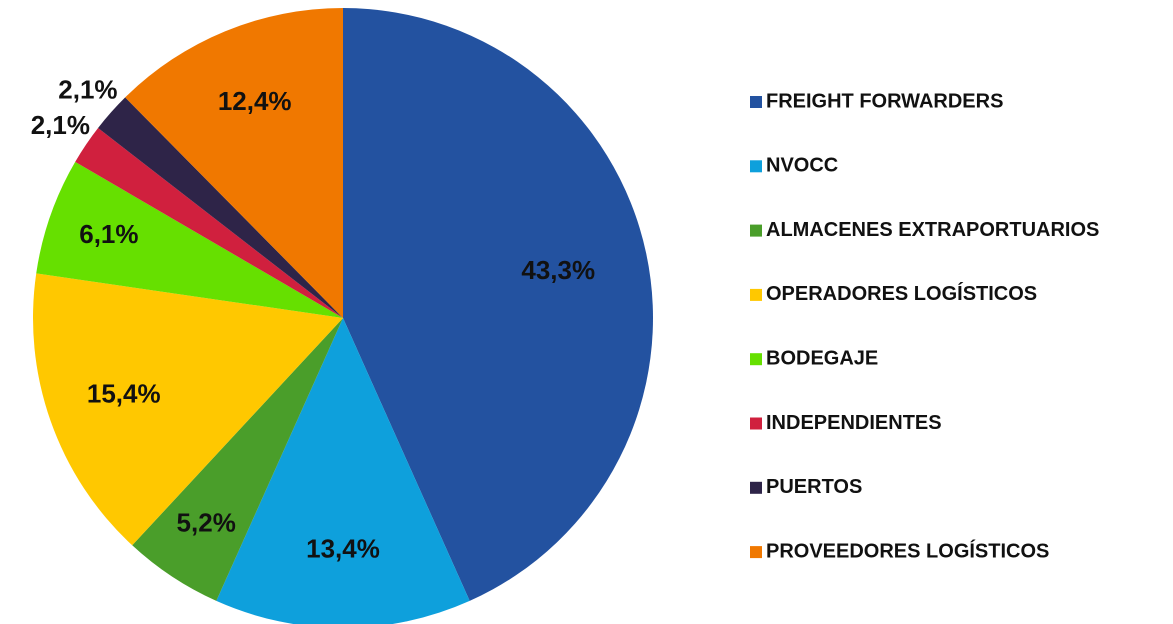  What do you see at coordinates (884, 101) in the screenshot?
I see `legend-label: FREIGHT FORWARDERS` at bounding box center [884, 101].